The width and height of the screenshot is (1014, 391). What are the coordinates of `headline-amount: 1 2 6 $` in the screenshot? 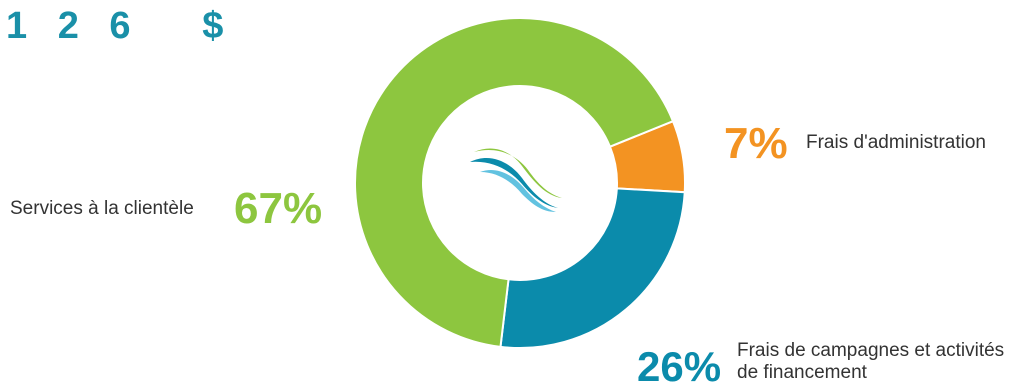 It's located at (120, 26).